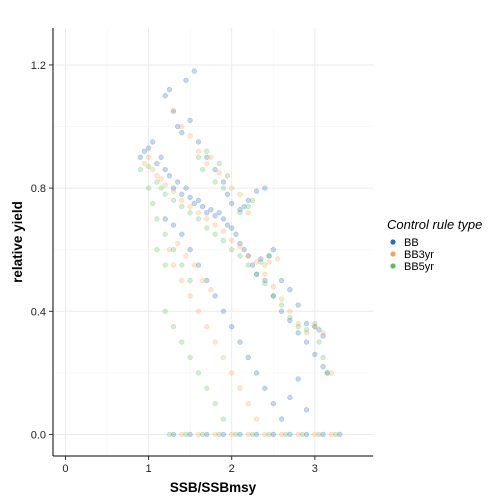 Image resolution: width=504 pixels, height=504 pixels. Describe the element at coordinates (38, 435) in the screenshot. I see `y-tick-label: 0.0` at that location.